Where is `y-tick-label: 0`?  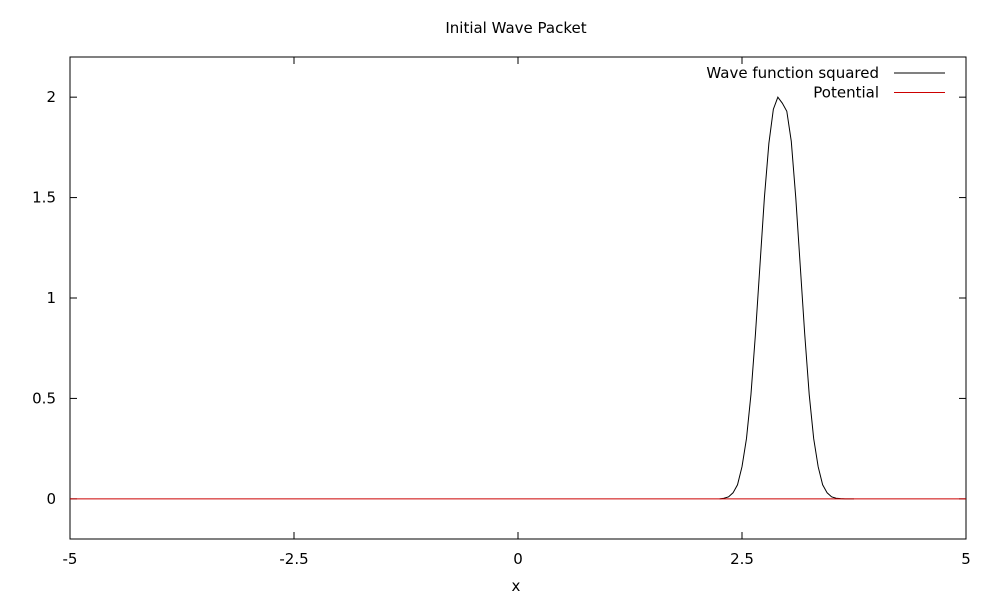
y-tick-label: 0 is located at coordinates (51, 499).